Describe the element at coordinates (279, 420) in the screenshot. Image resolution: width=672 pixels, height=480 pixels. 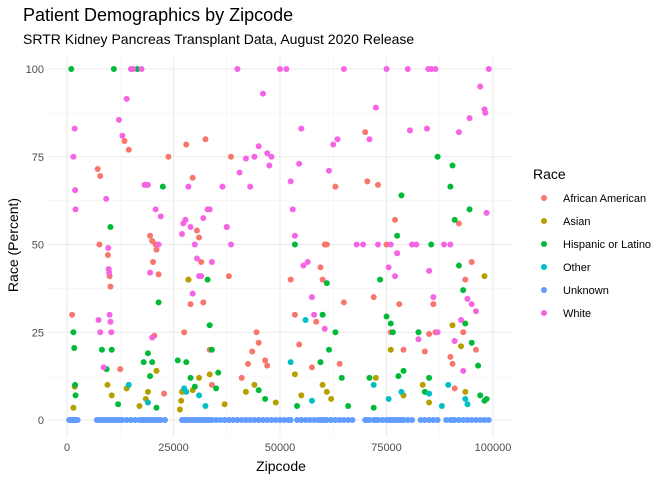
I see `series-unknown` at that location.